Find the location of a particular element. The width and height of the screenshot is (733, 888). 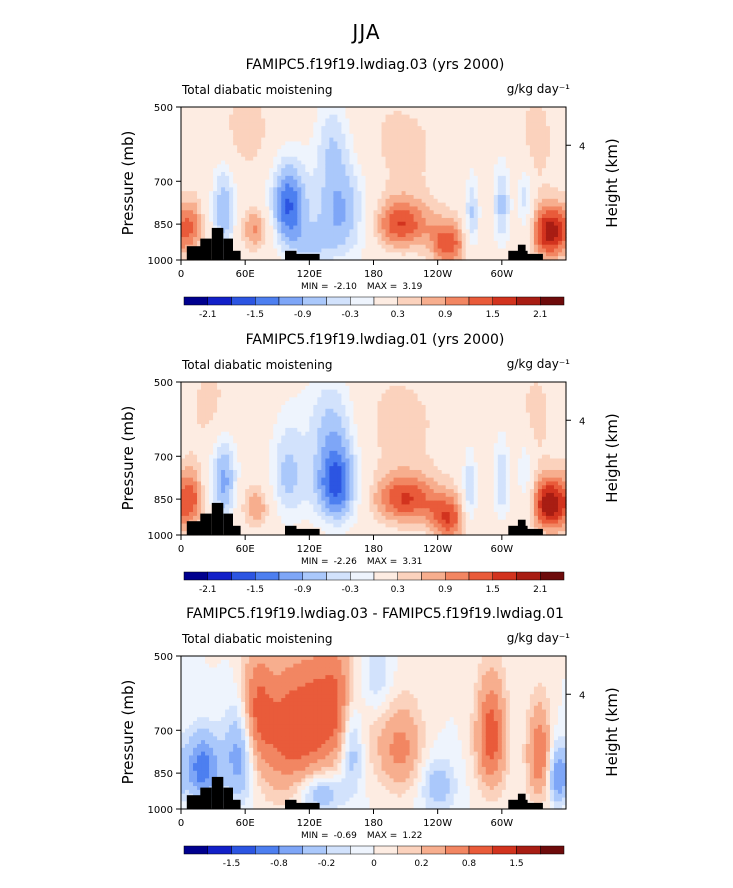

figure-title: JJA is located at coordinates (366, 32).